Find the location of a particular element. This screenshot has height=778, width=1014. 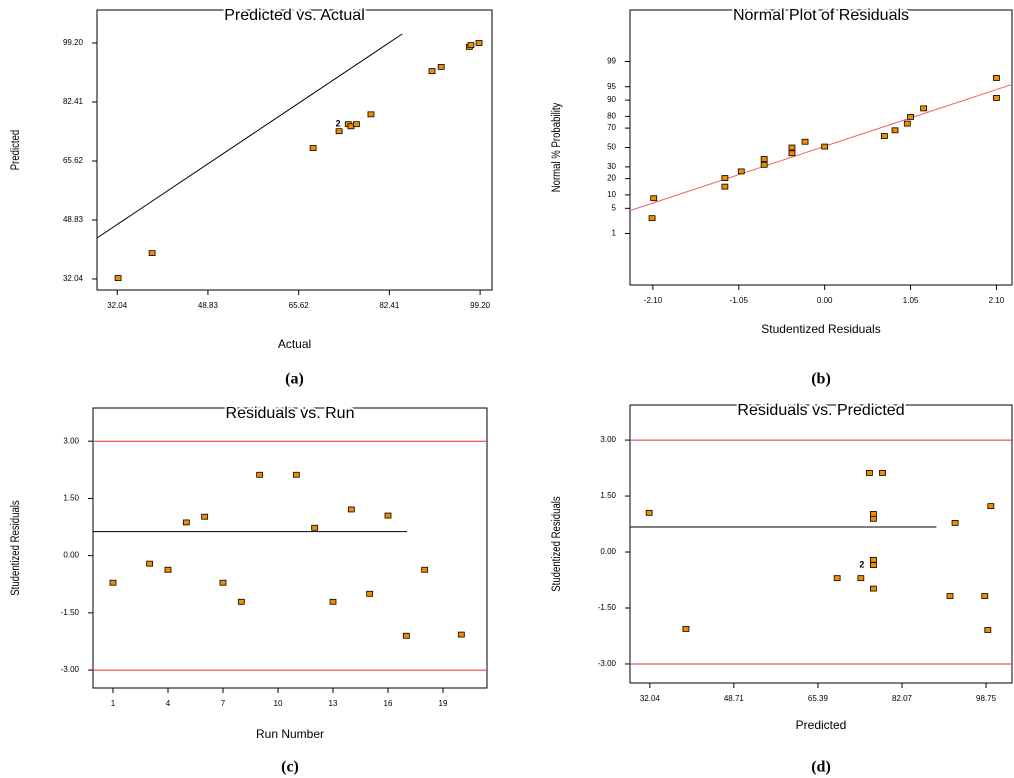

panel-caption: (d) is located at coordinates (821, 767).